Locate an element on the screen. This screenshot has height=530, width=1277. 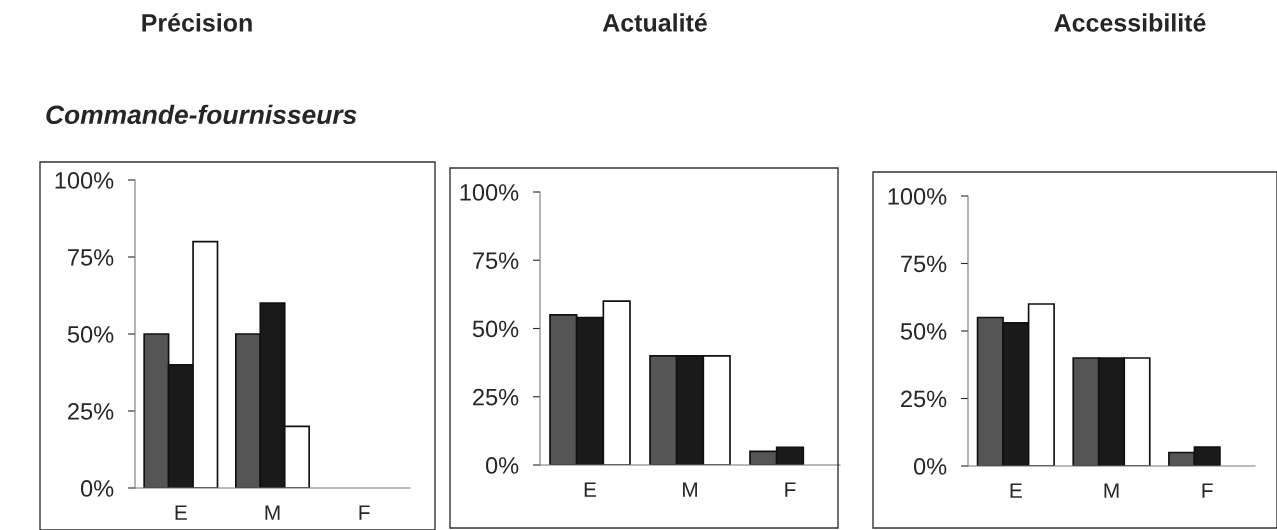
chart-title: Actualité is located at coordinates (654, 22).